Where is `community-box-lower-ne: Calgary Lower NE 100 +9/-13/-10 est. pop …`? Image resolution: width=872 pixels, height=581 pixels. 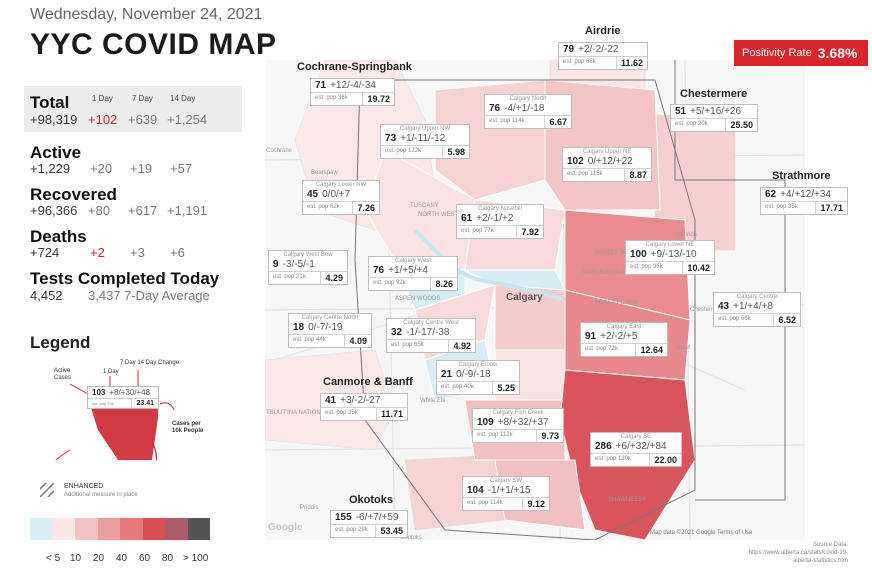 community-box-lower-ne: Calgary Lower NE 100 +9/-13/-10 est. pop … is located at coordinates (670, 257).